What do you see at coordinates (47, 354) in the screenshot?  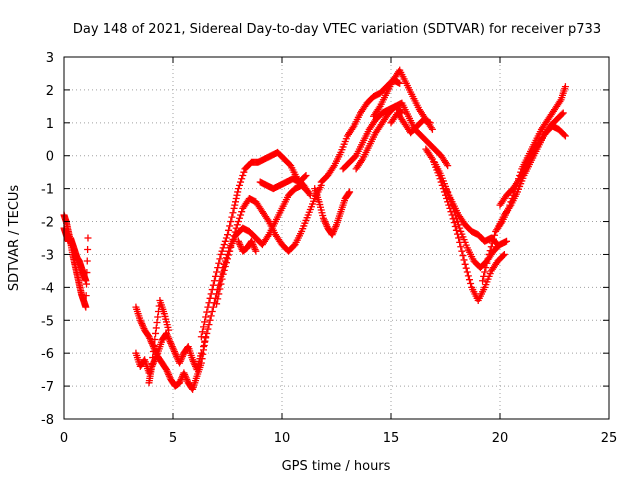 I see `y-tick-label: -6` at bounding box center [47, 354].